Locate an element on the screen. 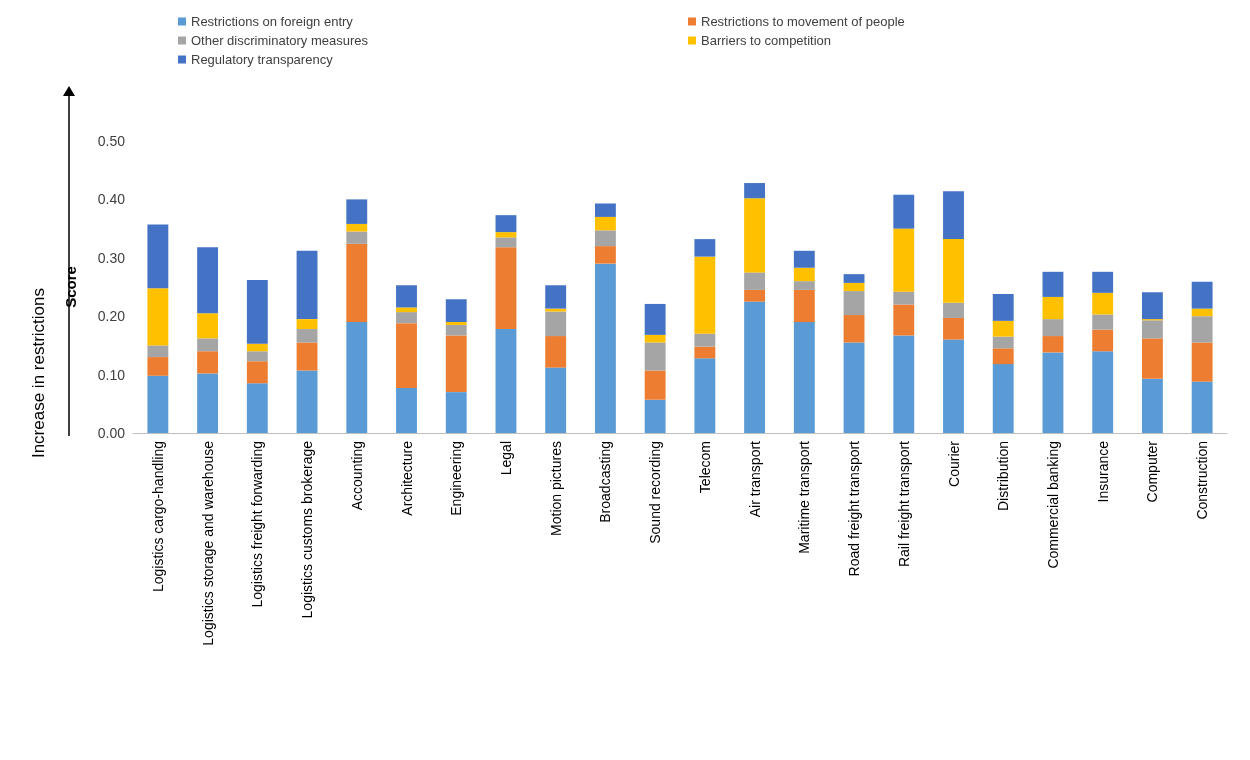  x-tick-label: Courier is located at coordinates (953, 463).